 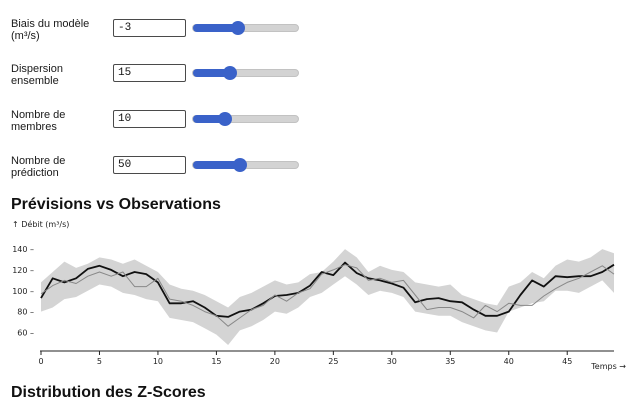 I want to click on y-tick-label: 100 –, so click(x=23, y=291).